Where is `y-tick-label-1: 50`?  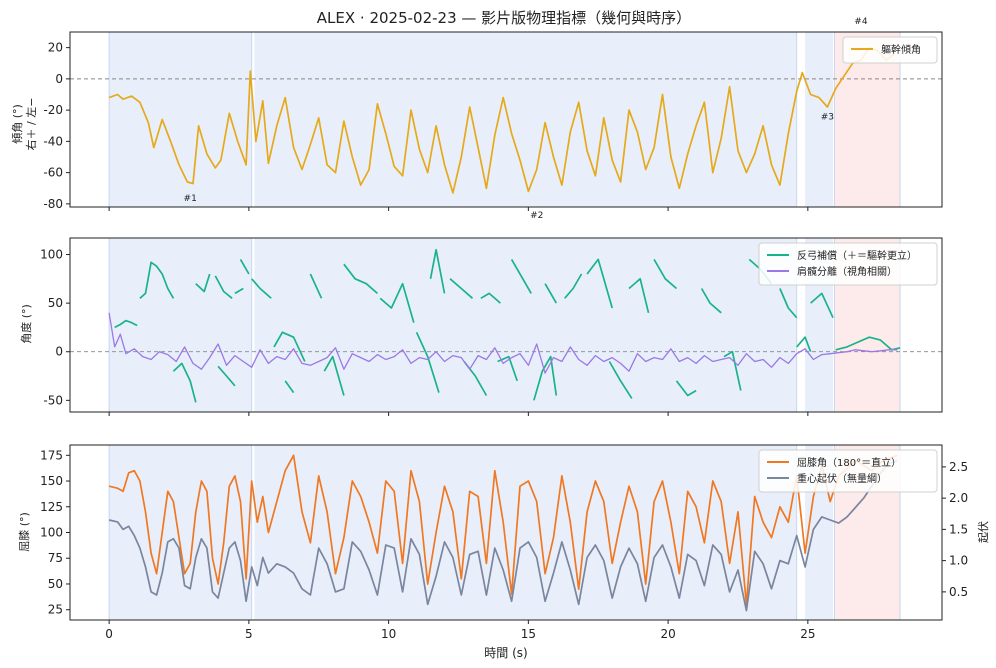 y-tick-label-1: 50 is located at coordinates (55, 303).